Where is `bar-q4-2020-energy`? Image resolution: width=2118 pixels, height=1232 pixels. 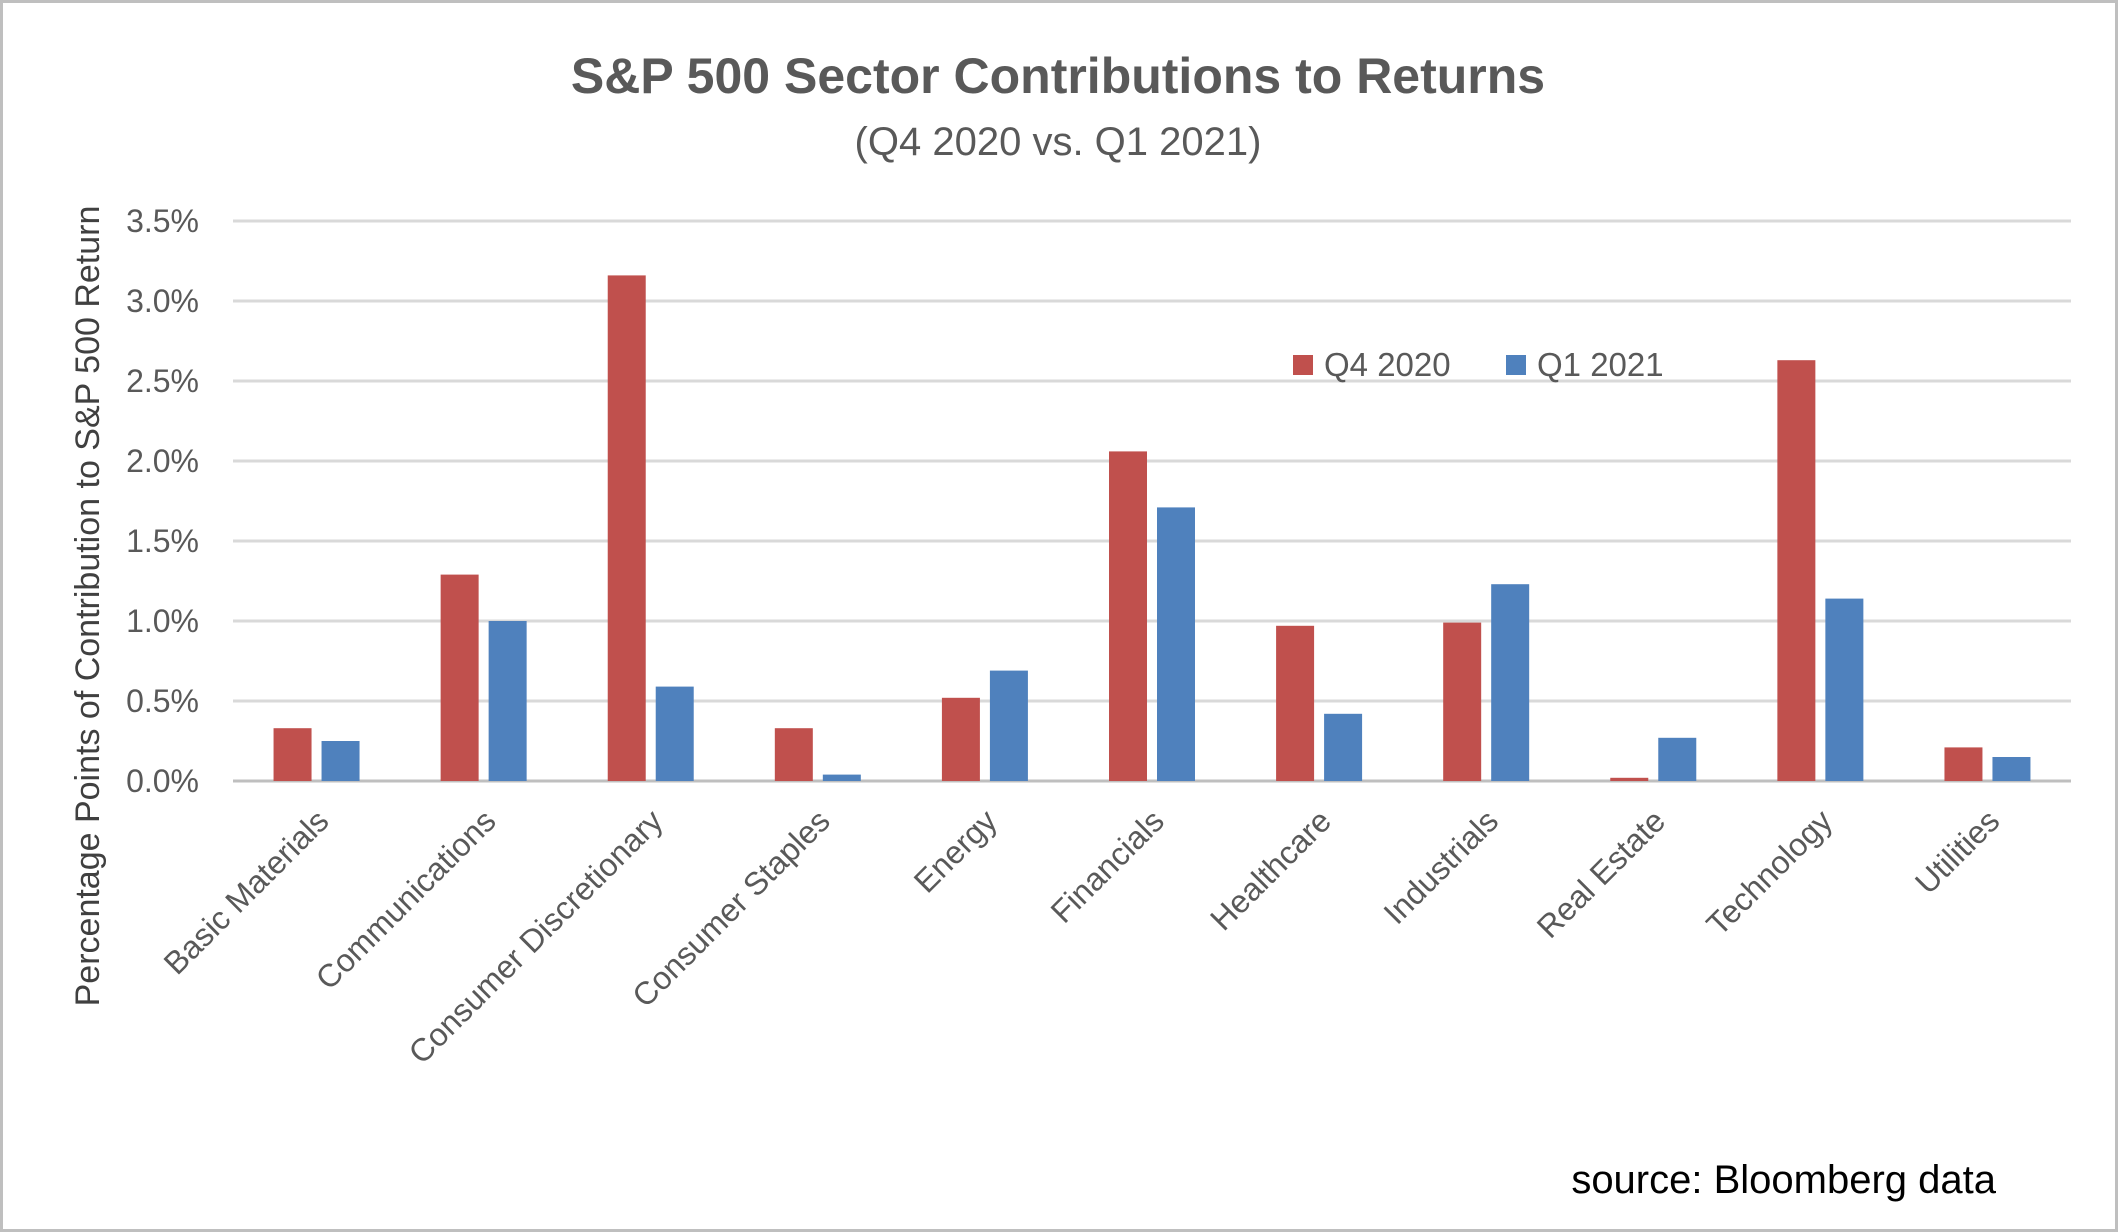 bar-q4-2020-energy is located at coordinates (960, 739).